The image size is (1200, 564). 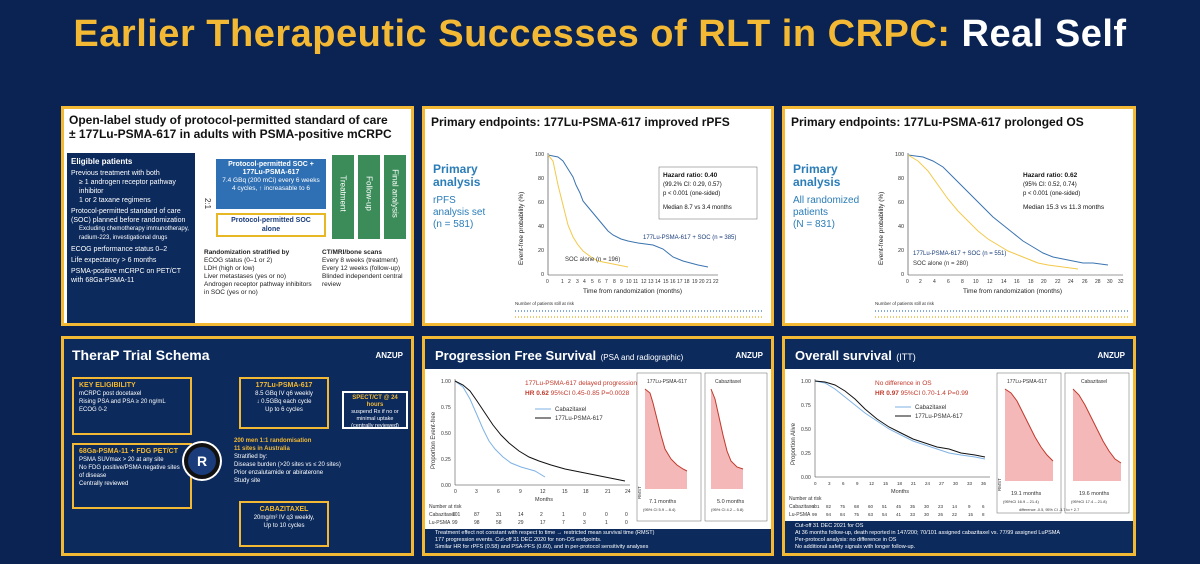 I want to click on ovs-risk-lu: 99 94 84 75 63 54 41 33 30 26 22 15 8, so click(x=898, y=514).